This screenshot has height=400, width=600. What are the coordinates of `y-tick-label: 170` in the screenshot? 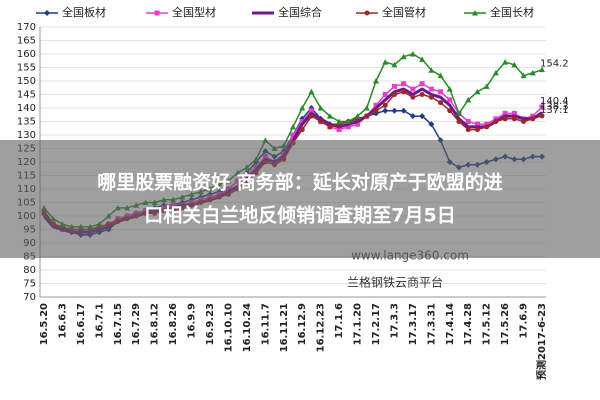 It's located at (26, 27).